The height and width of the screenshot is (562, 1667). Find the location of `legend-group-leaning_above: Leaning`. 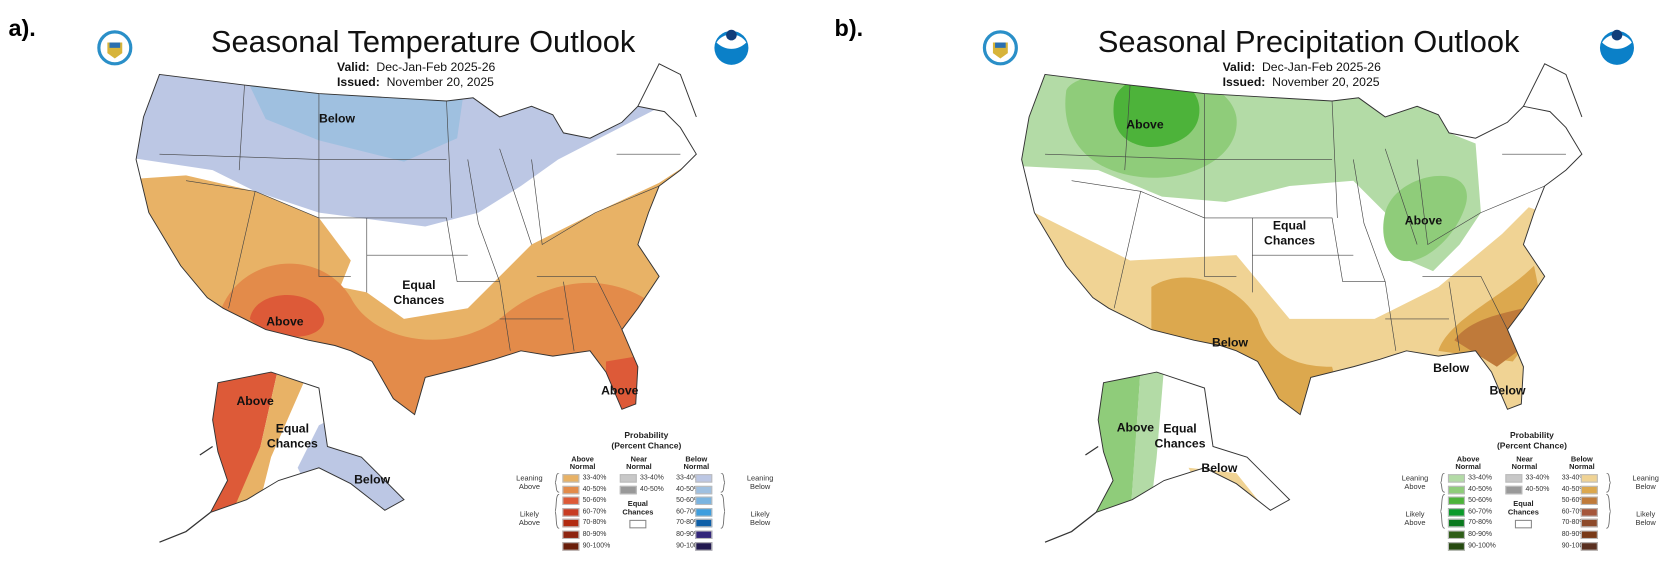

legend-group-leaning_above: Leaning is located at coordinates (1415, 479).